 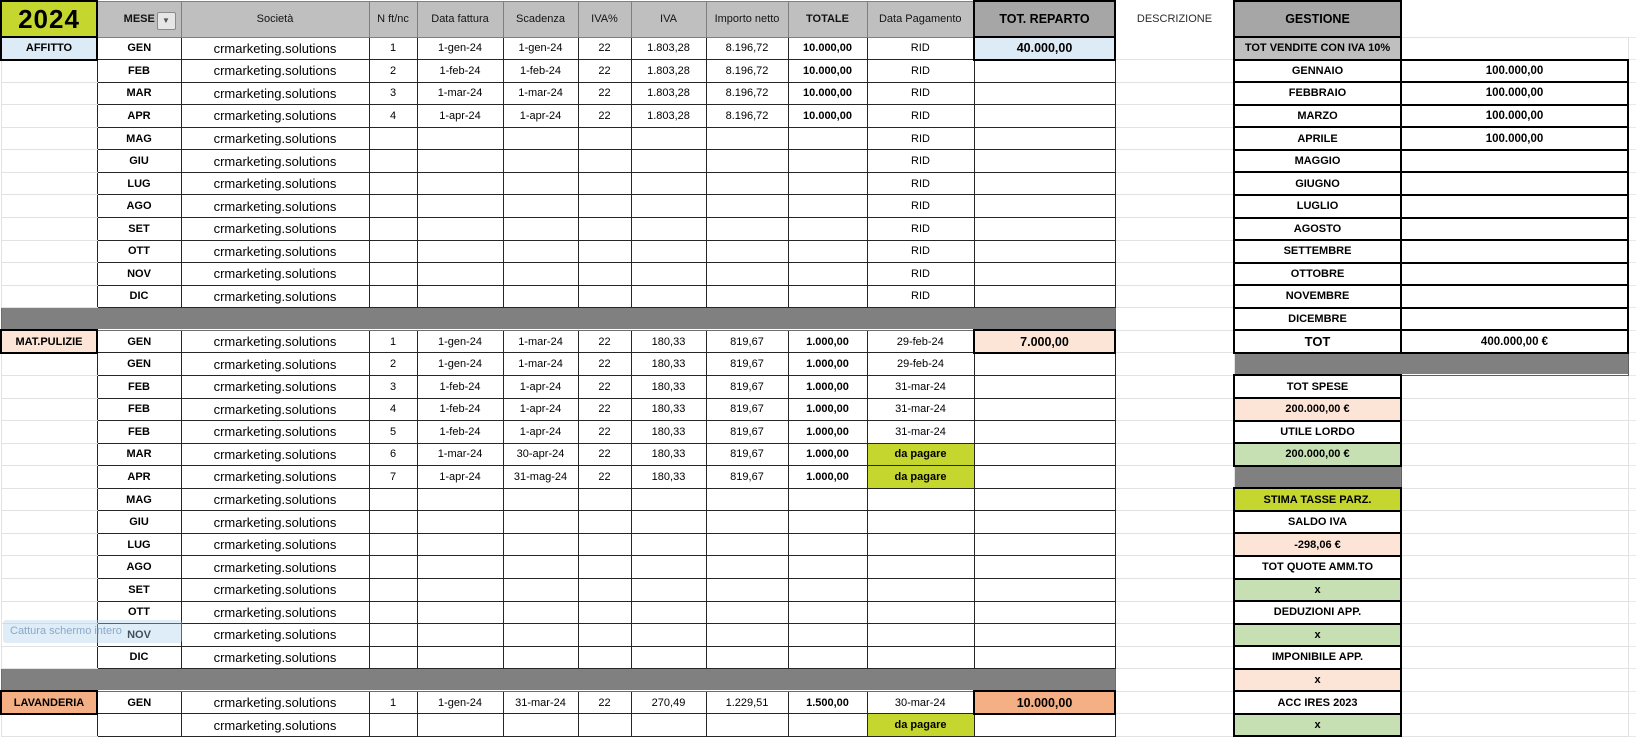 I want to click on gestione-label-cell: SALDO IVA, so click(x=1317, y=522).